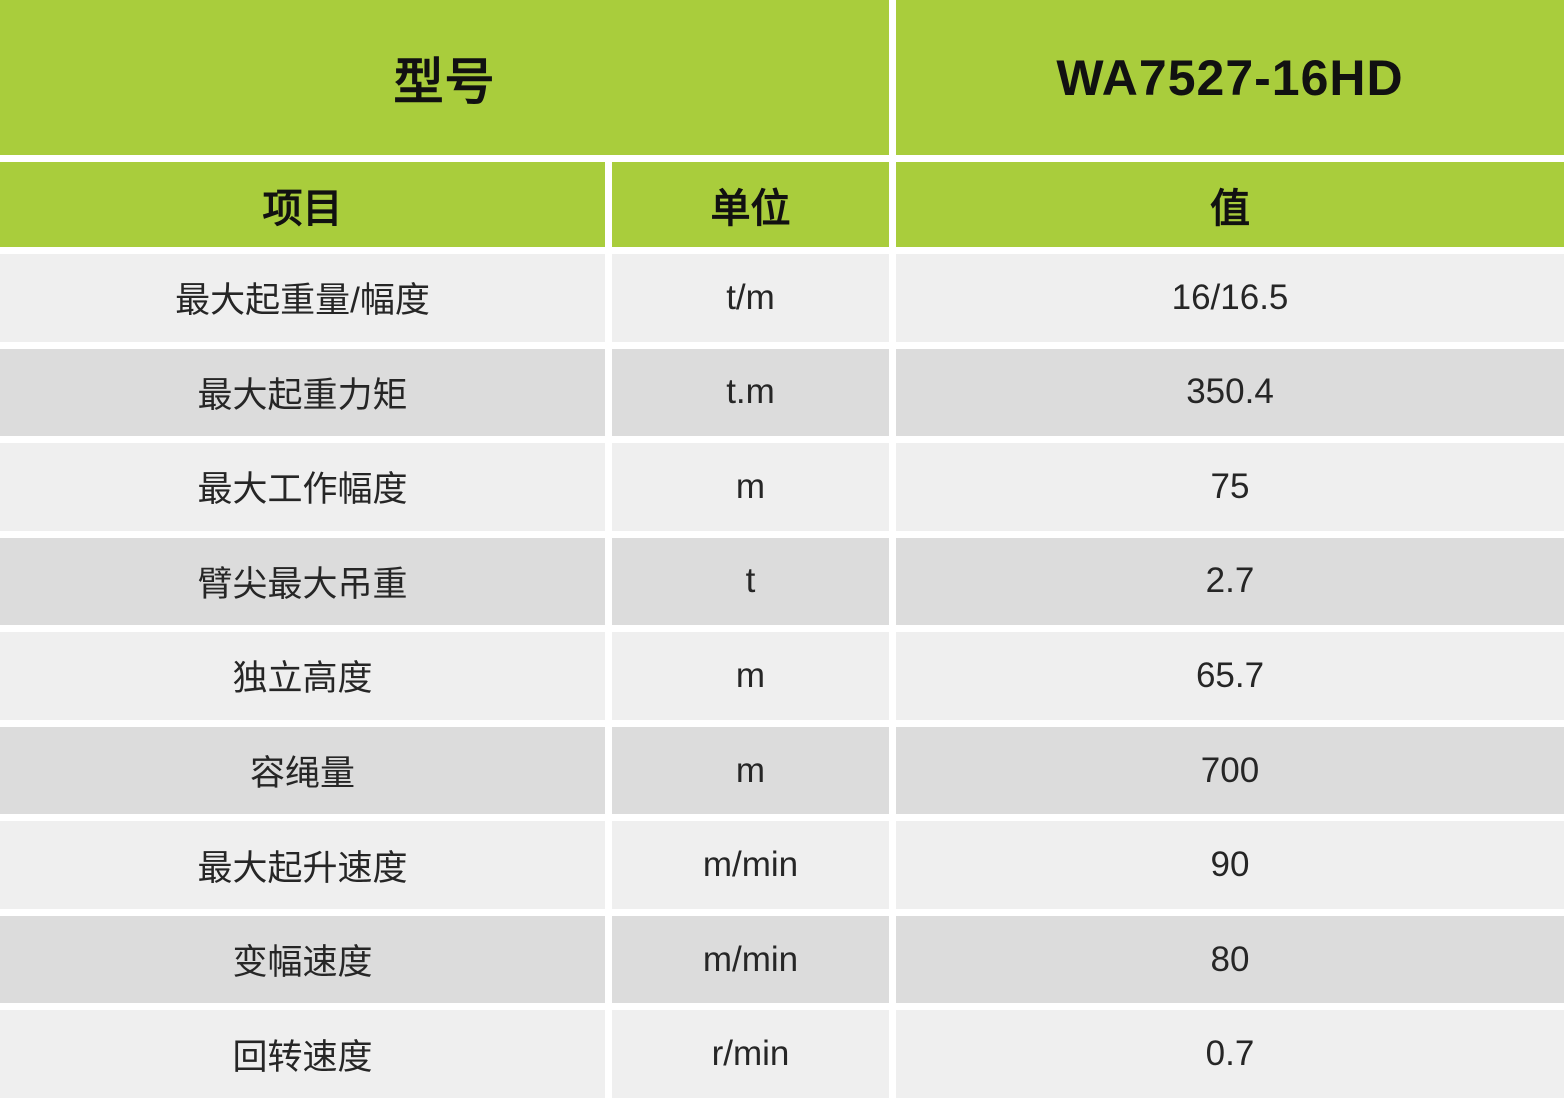 The width and height of the screenshot is (1564, 1098). I want to click on cell-text: 80, so click(1230, 959).